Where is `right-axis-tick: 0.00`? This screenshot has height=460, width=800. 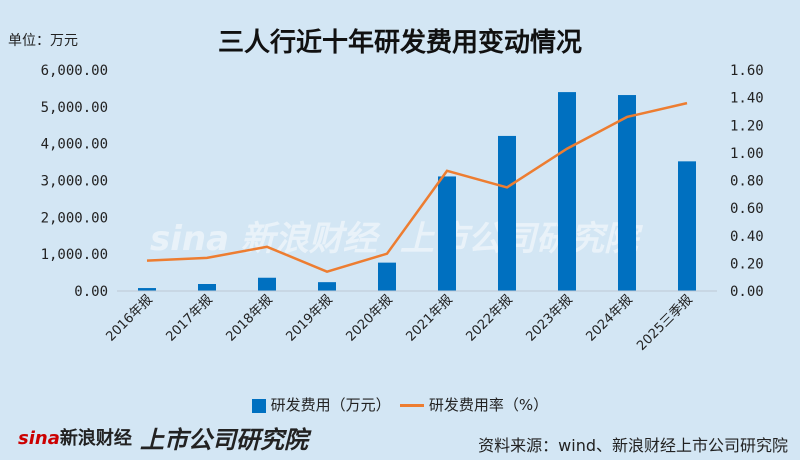
right-axis-tick: 0.00 is located at coordinates (747, 292).